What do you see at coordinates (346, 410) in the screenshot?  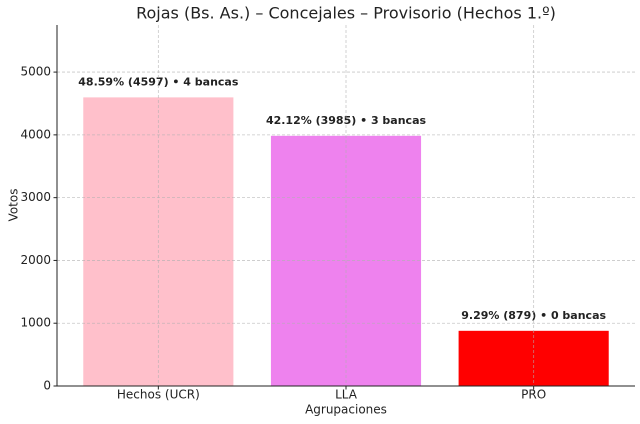 I see `x-axis-label: Agrupaciones` at bounding box center [346, 410].